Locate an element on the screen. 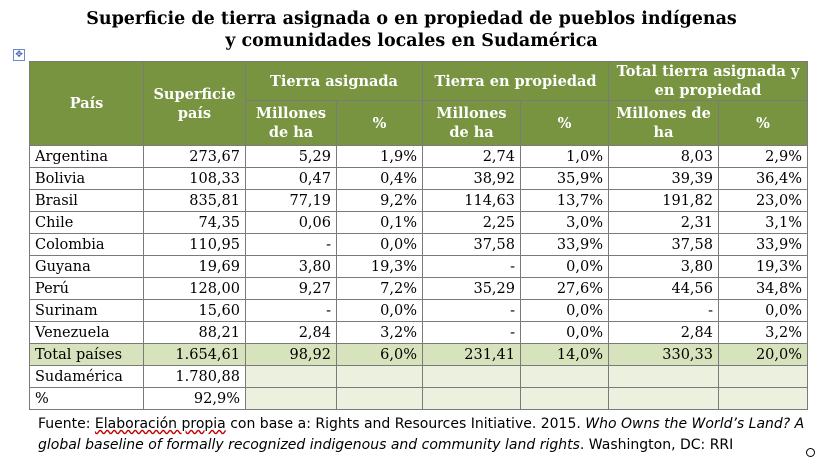  cell-propiedad-mha: 2,25 is located at coordinates (471, 222).